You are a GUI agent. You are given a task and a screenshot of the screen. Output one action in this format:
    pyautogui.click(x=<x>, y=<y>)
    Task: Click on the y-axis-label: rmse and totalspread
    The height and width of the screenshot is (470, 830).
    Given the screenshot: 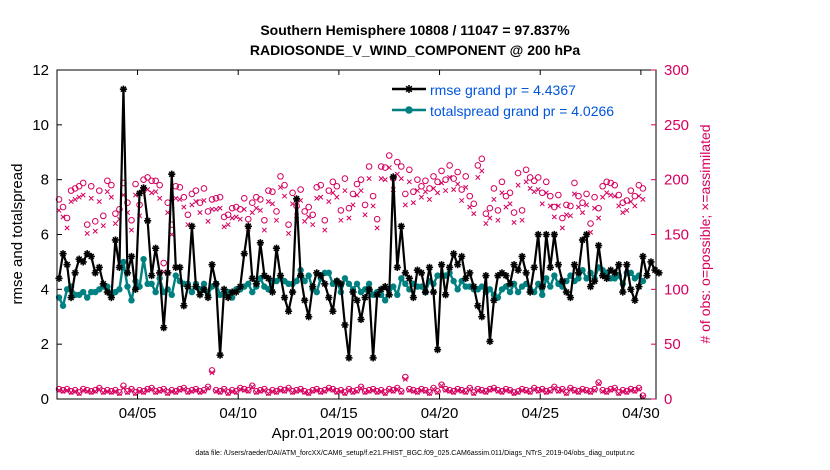 What is the action you would take?
    pyautogui.click(x=17, y=234)
    